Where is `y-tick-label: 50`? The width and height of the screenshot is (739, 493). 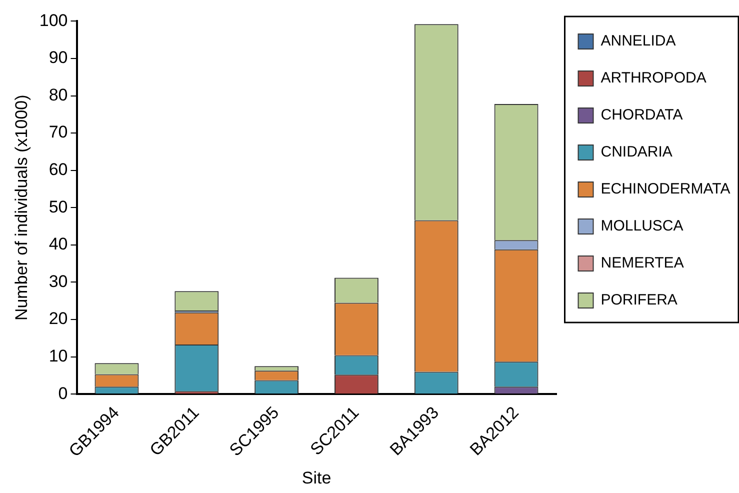
y-tick-label: 50 is located at coordinates (58, 206).